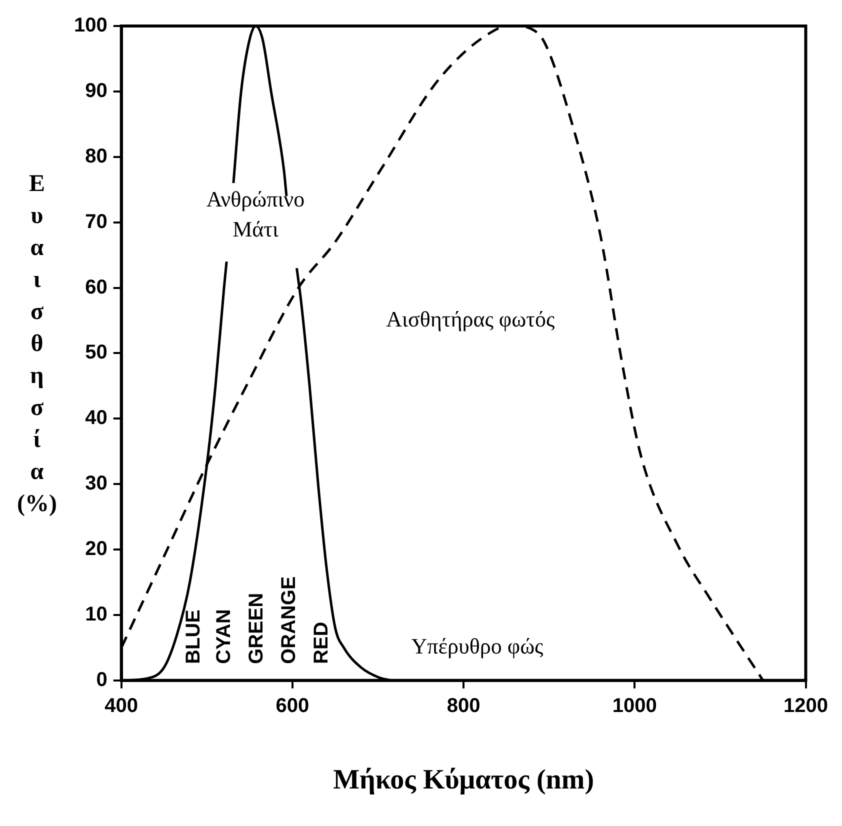 The image size is (842, 826). What do you see at coordinates (96, 549) in the screenshot?
I see `y-tick-label: 20` at bounding box center [96, 549].